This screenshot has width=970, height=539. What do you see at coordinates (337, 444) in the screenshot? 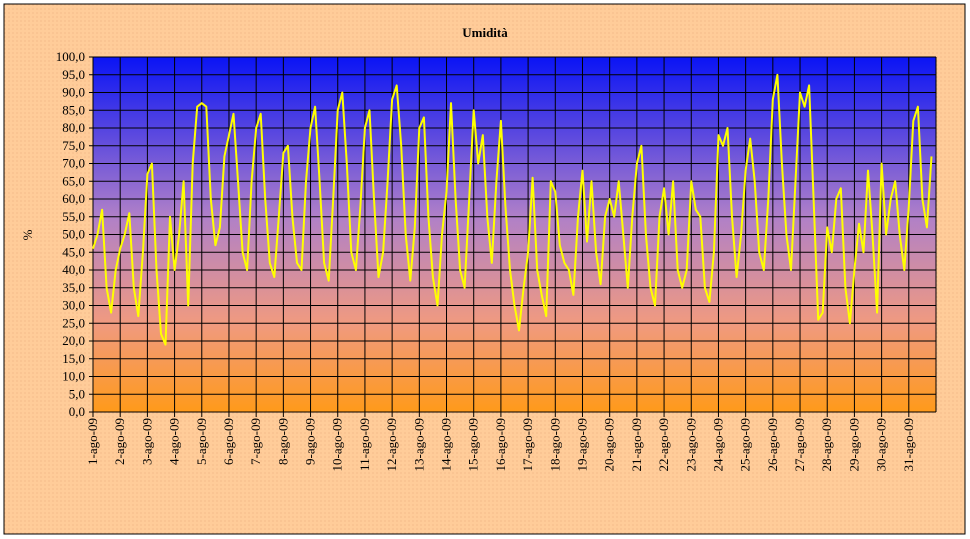
I see `x-tick-label: 10-ago-09` at bounding box center [337, 444].